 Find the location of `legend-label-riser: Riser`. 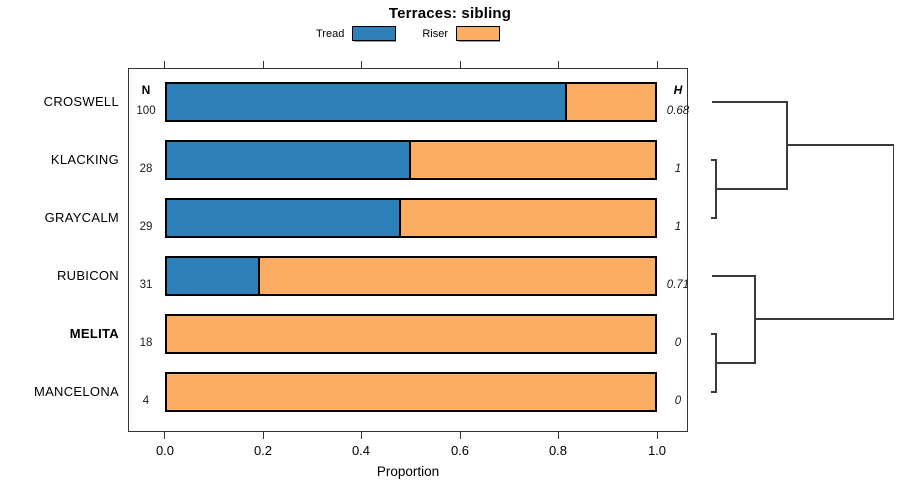

legend-label-riser: Riser is located at coordinates (435, 33).